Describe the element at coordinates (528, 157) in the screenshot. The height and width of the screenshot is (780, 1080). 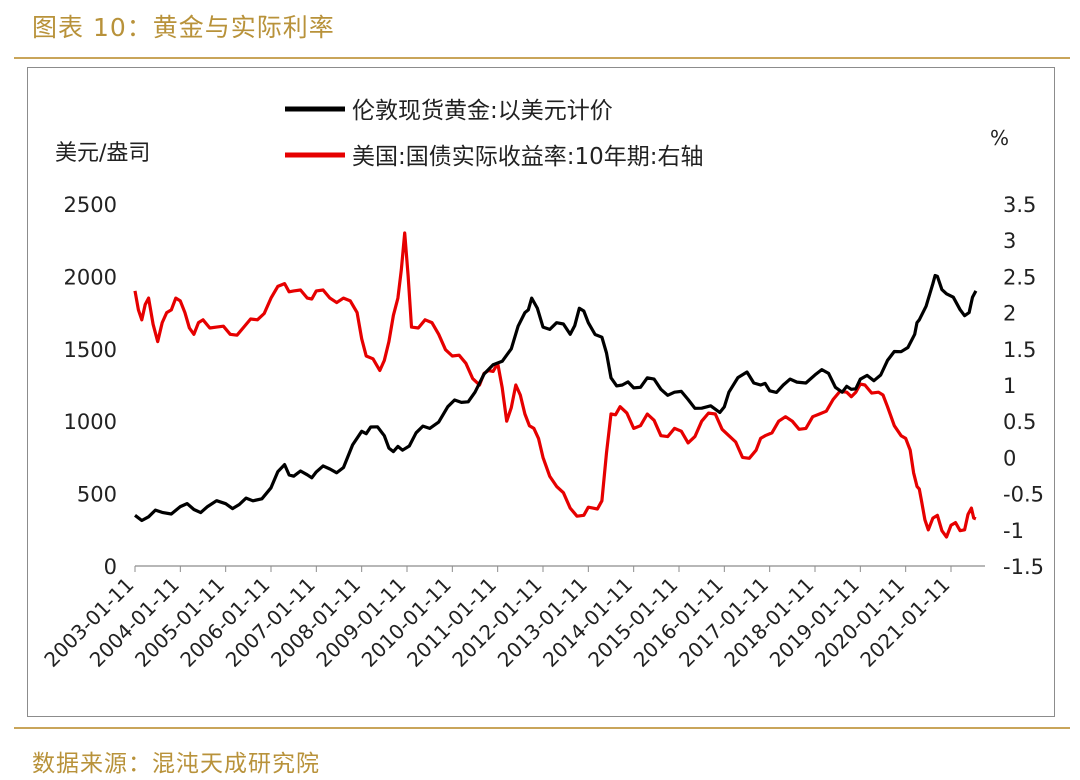
I see `legend-rate-label: 美国:国债实际收益率:10年期:右轴` at that location.